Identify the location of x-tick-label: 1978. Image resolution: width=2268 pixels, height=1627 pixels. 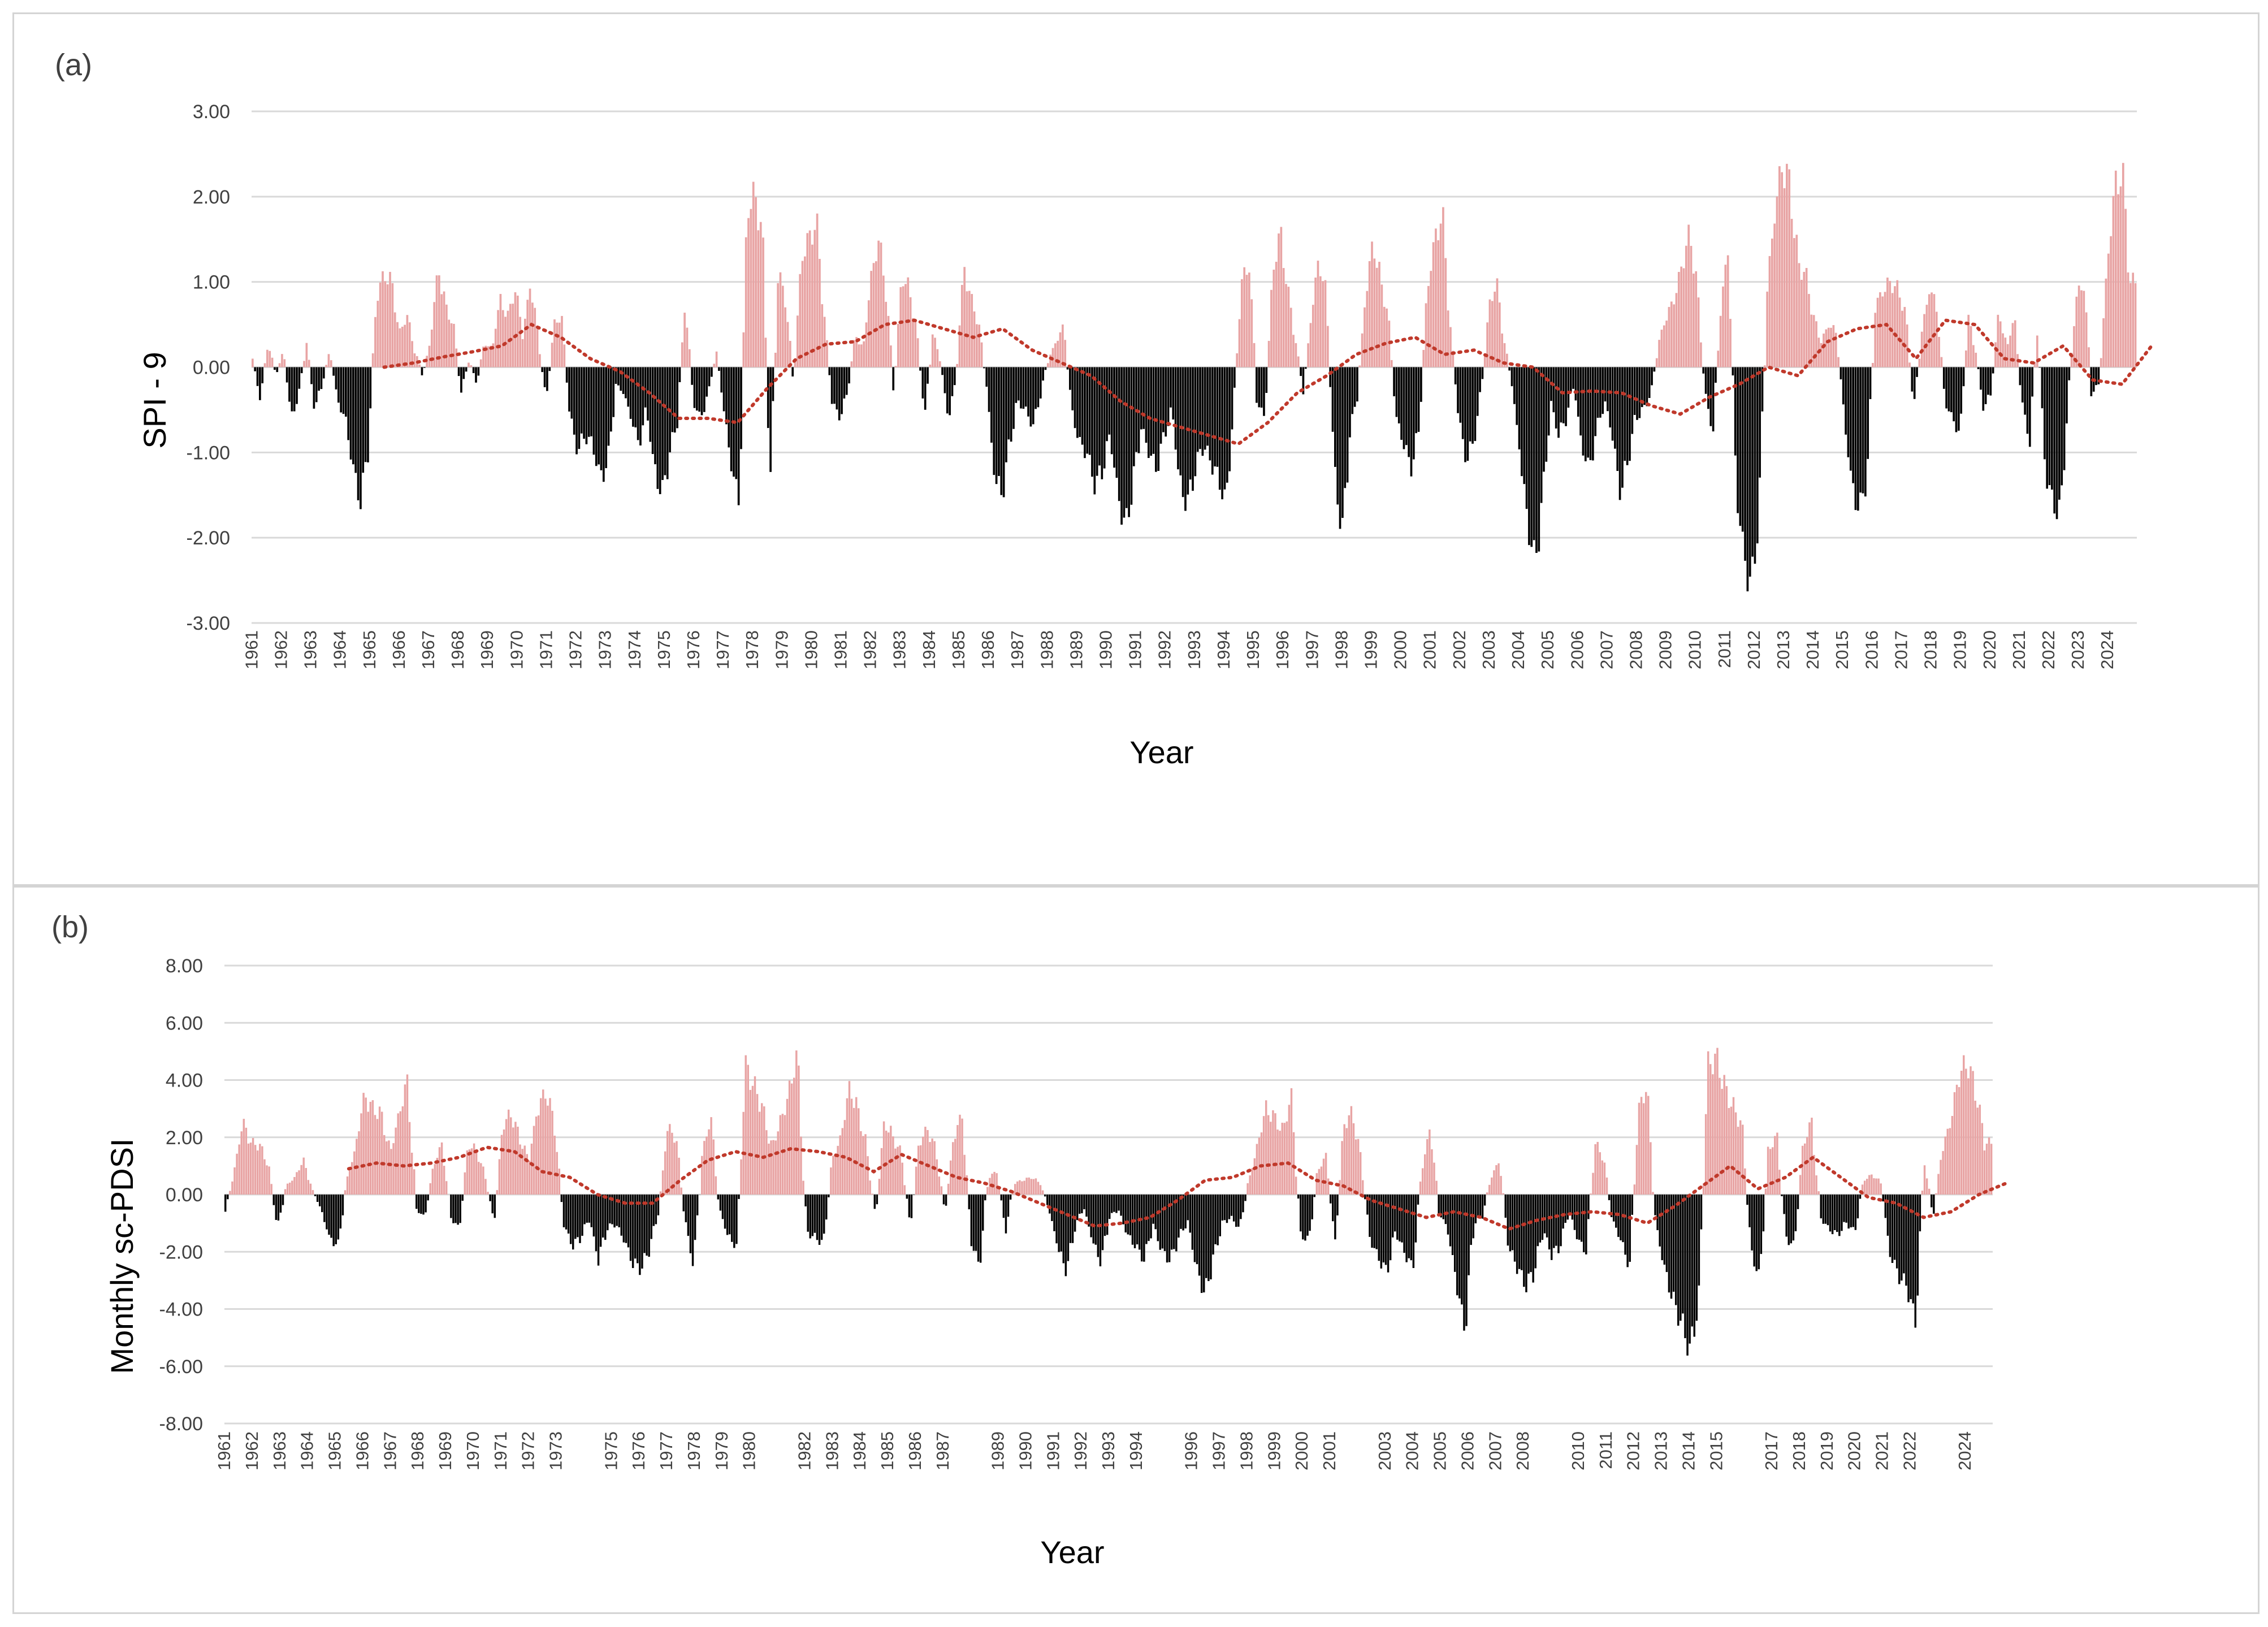
(752, 649).